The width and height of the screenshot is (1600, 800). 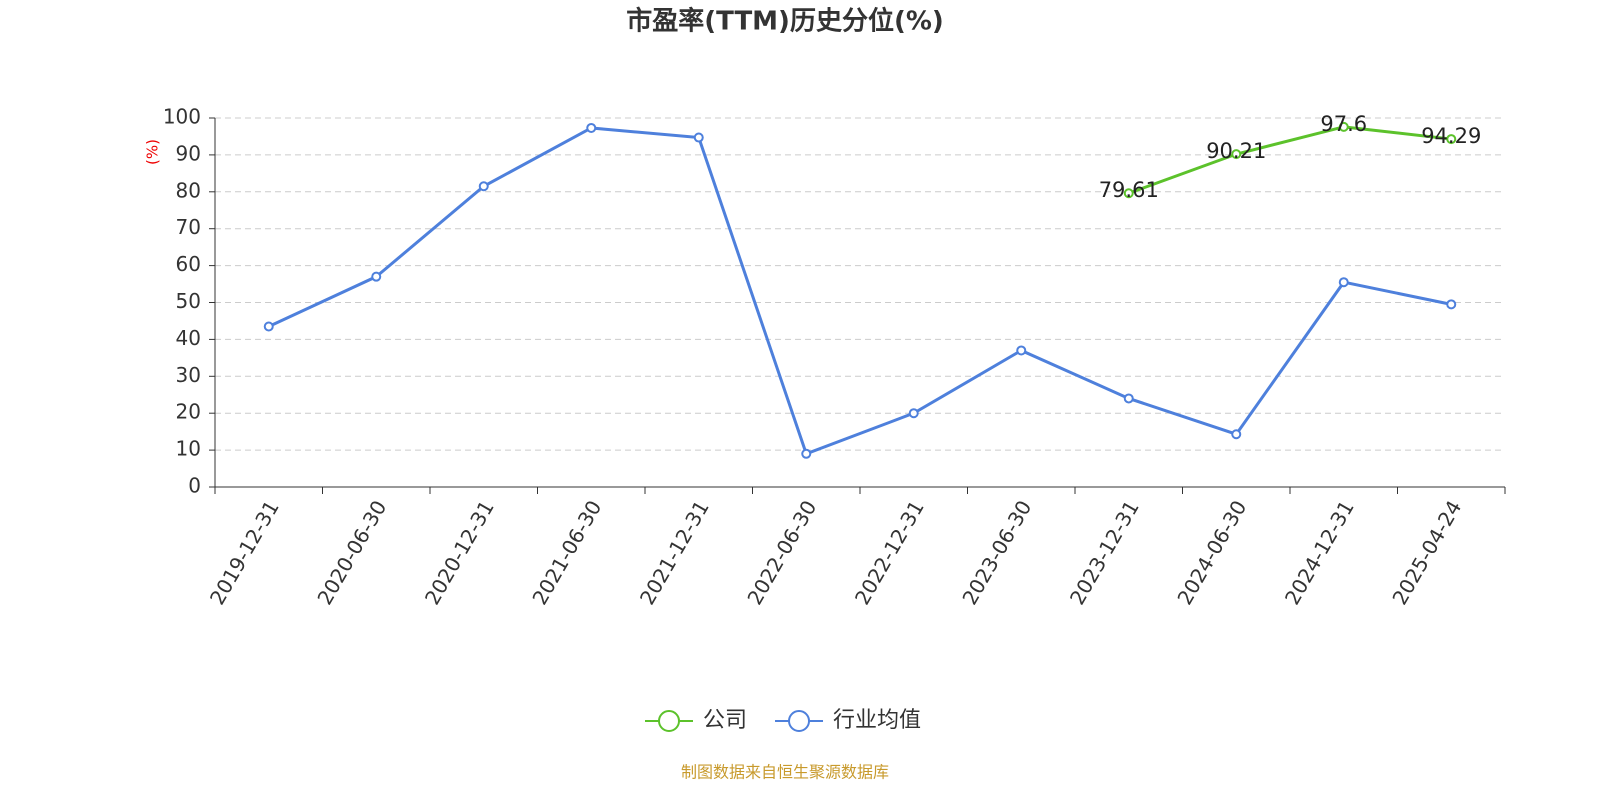 What do you see at coordinates (188, 153) in the screenshot?
I see `y-tick-label: 90` at bounding box center [188, 153].